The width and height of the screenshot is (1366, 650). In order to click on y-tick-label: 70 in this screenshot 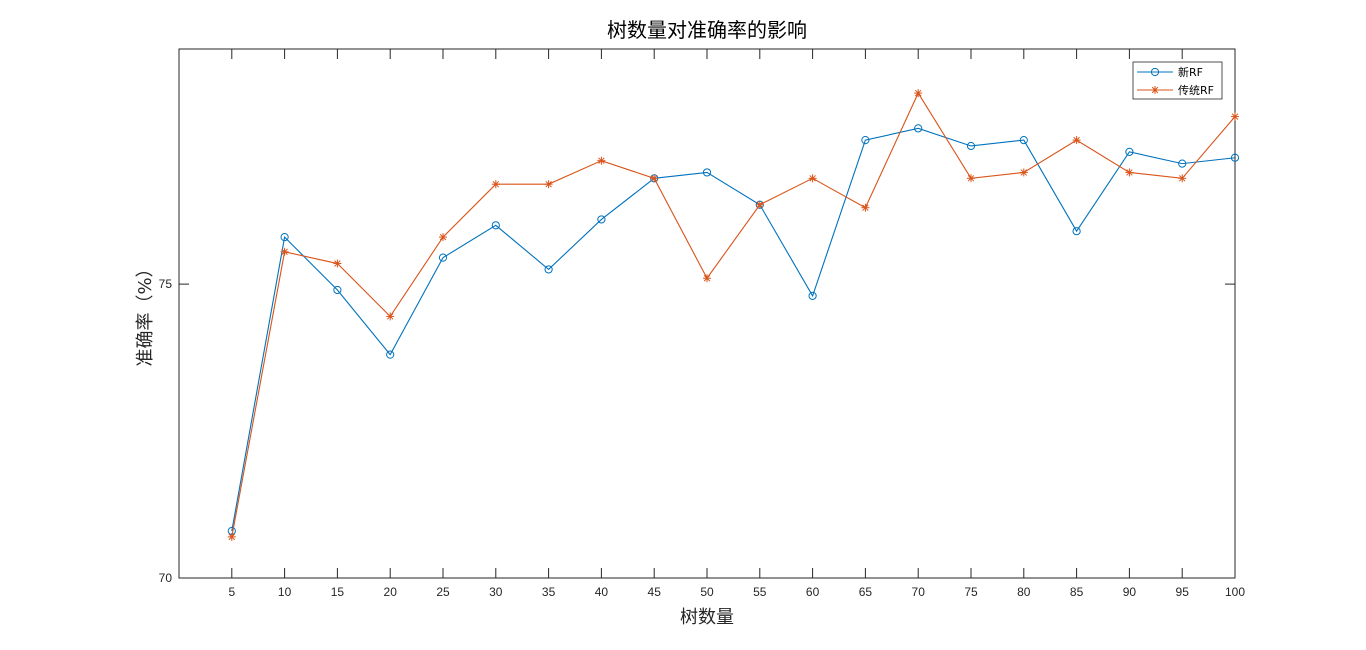, I will do `click(166, 578)`.